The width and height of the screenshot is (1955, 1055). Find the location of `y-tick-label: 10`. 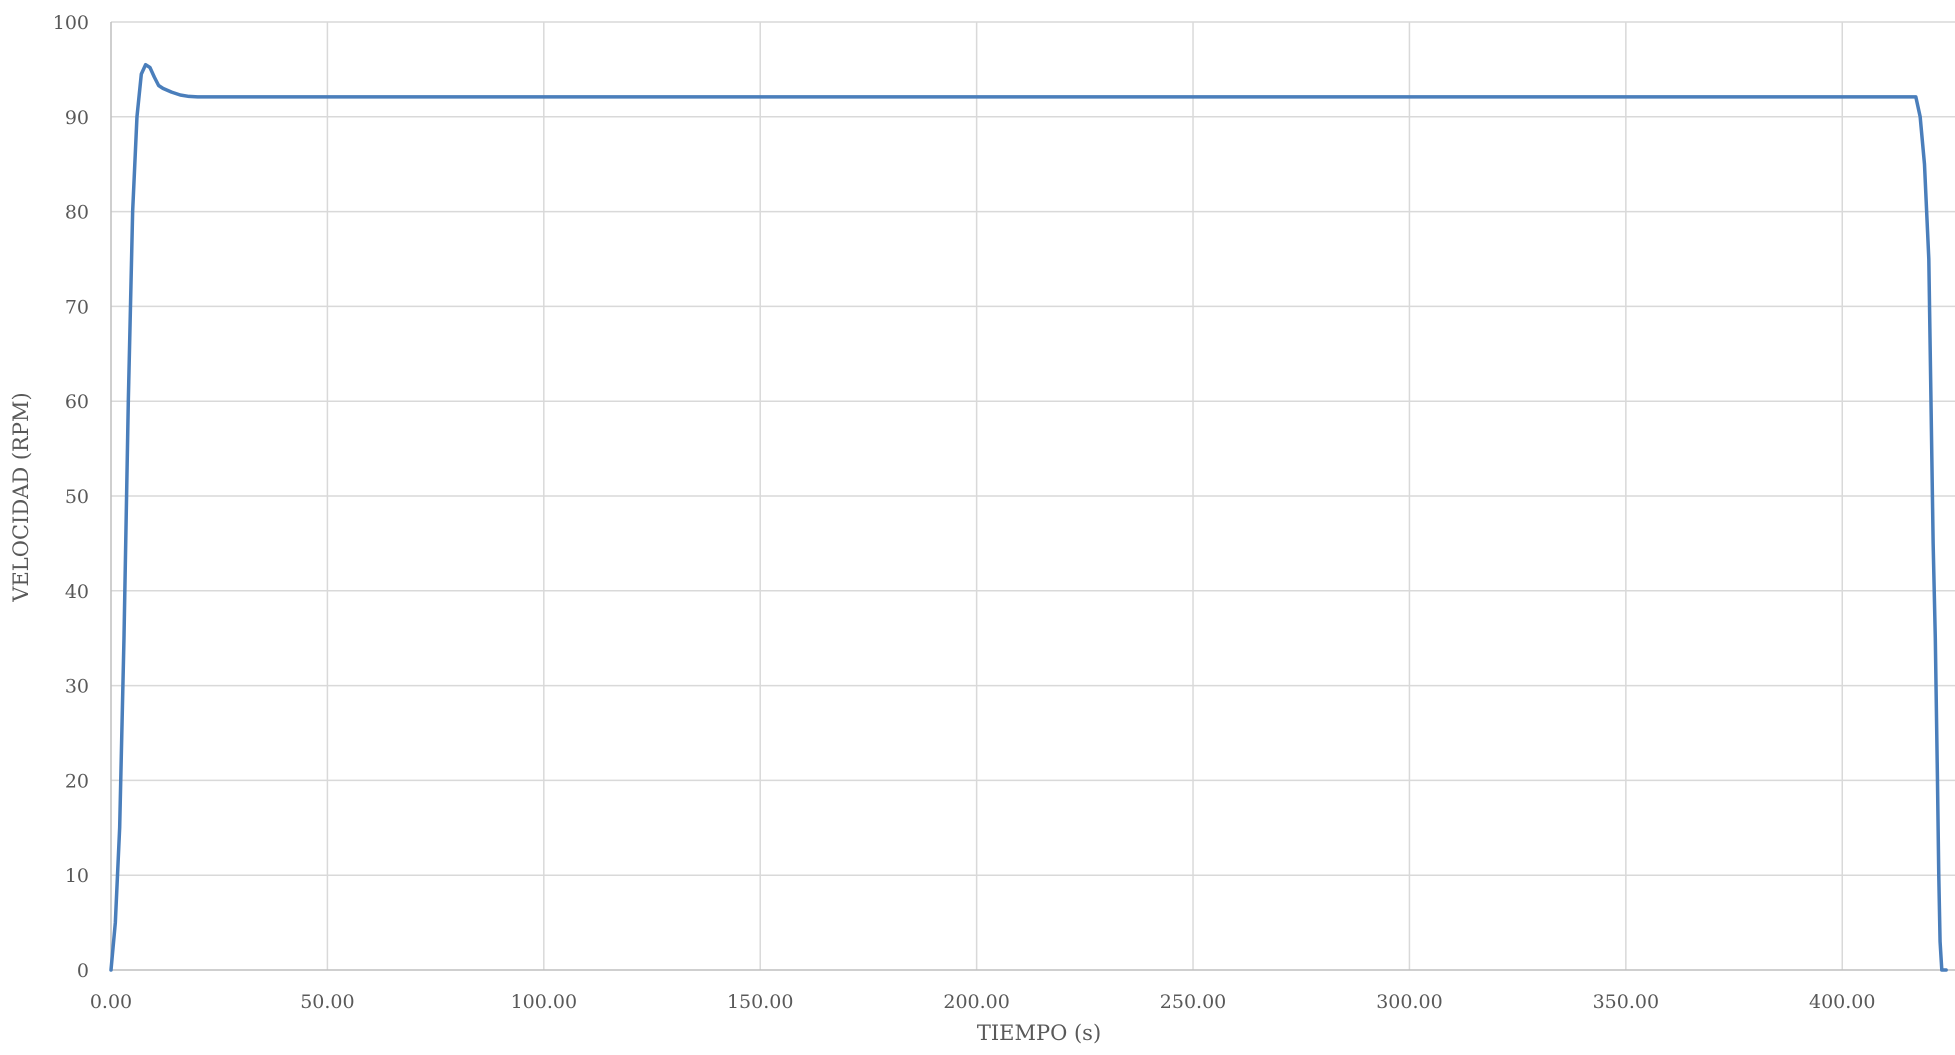

y-tick-label: 10 is located at coordinates (77, 876).